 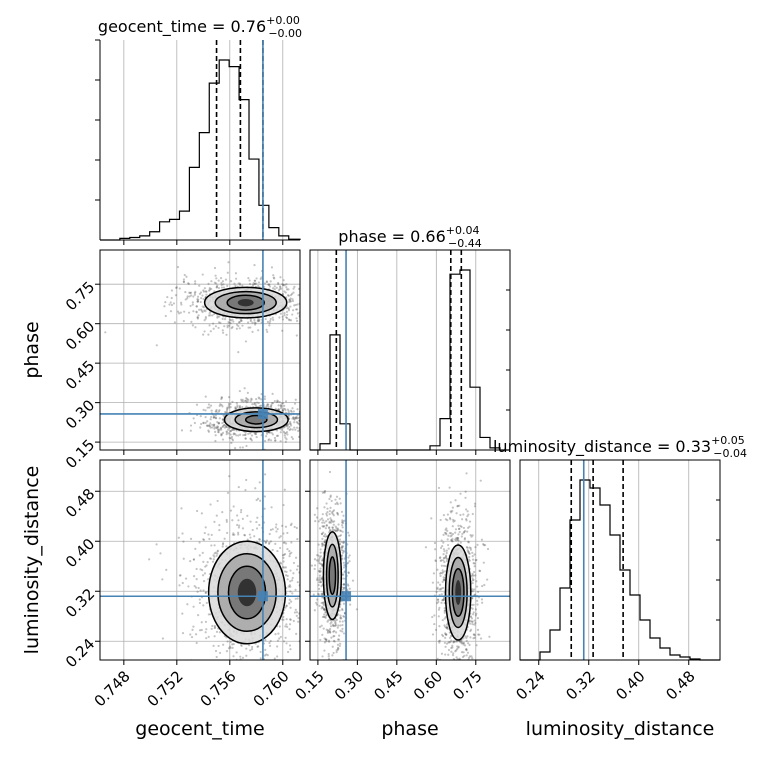 What do you see at coordinates (256, 419) in the screenshot?
I see `contour-line` at bounding box center [256, 419].